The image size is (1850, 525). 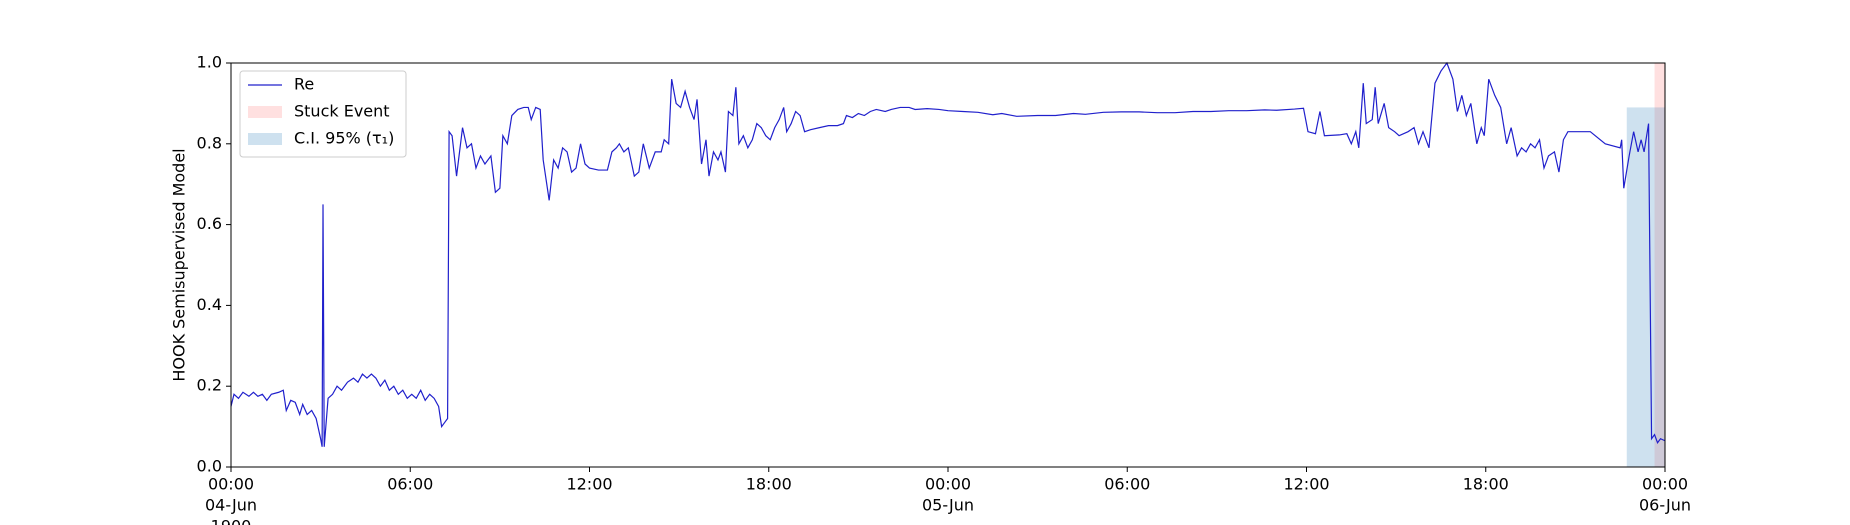 What do you see at coordinates (231, 521) in the screenshot?
I see `x-tick-year: 1900` at bounding box center [231, 521].